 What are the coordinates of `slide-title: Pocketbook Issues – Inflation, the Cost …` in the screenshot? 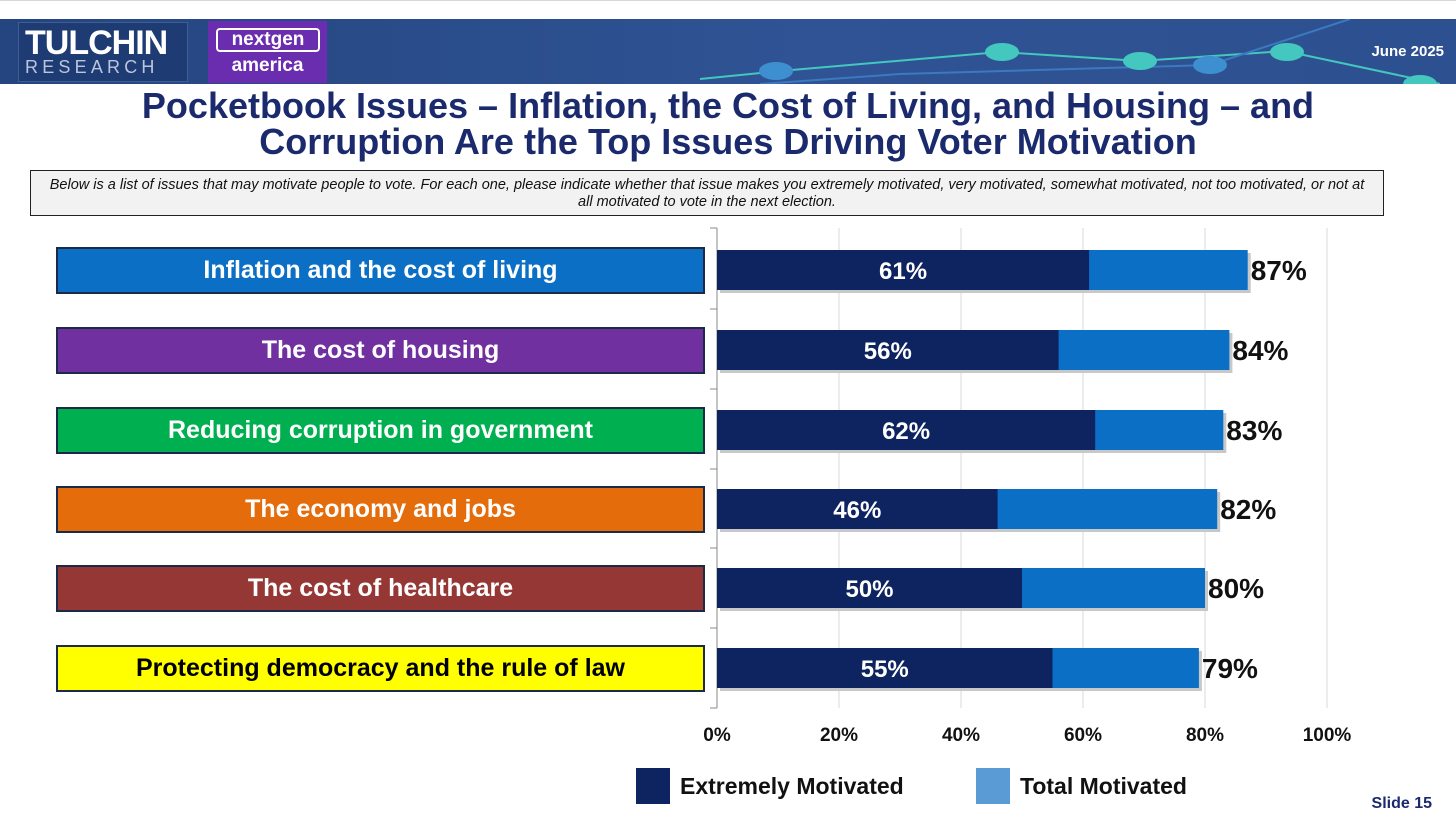 It's located at (728, 124).